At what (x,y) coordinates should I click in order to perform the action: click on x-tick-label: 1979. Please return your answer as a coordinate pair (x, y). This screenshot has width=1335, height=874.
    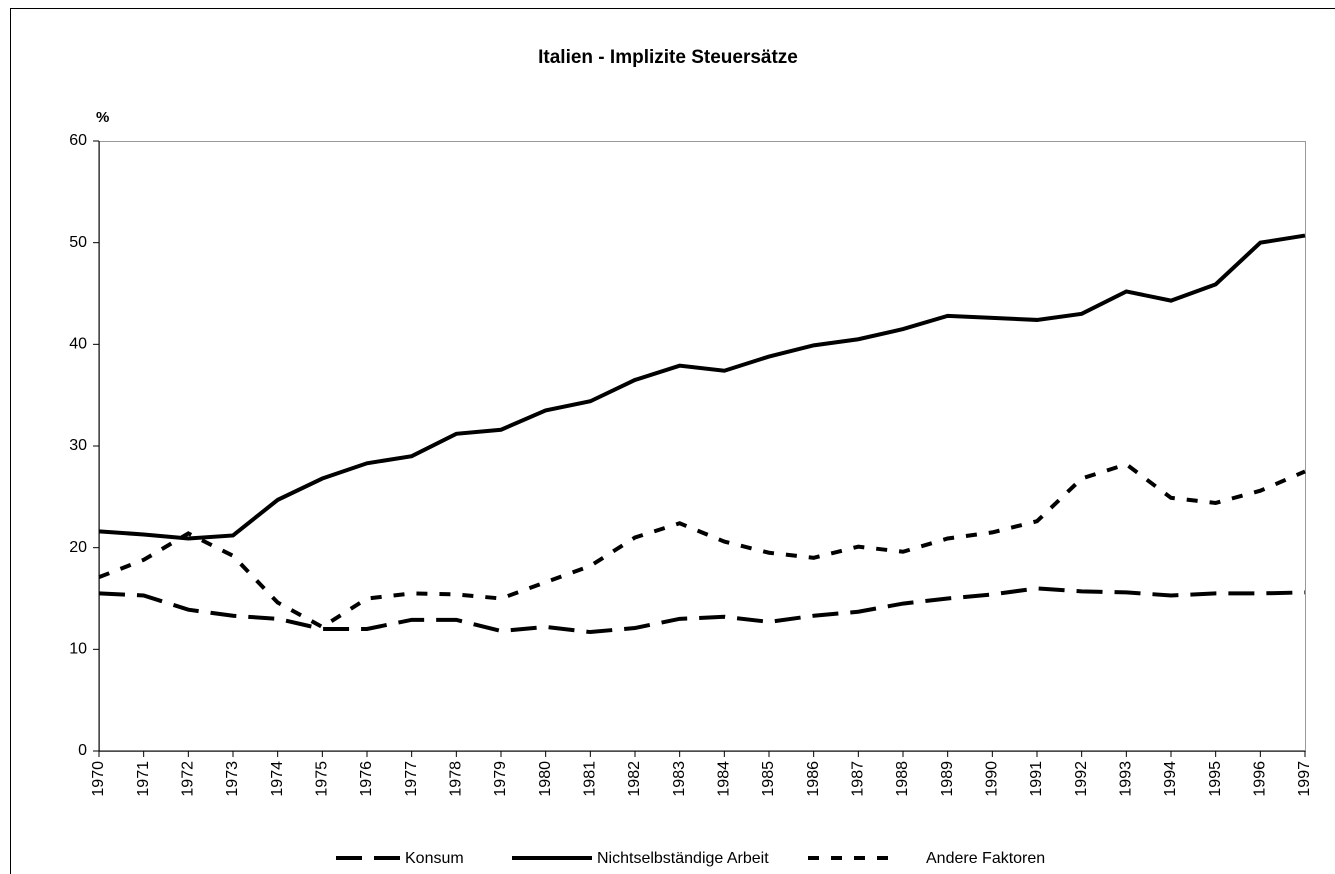
    Looking at the image, I should click on (500, 779).